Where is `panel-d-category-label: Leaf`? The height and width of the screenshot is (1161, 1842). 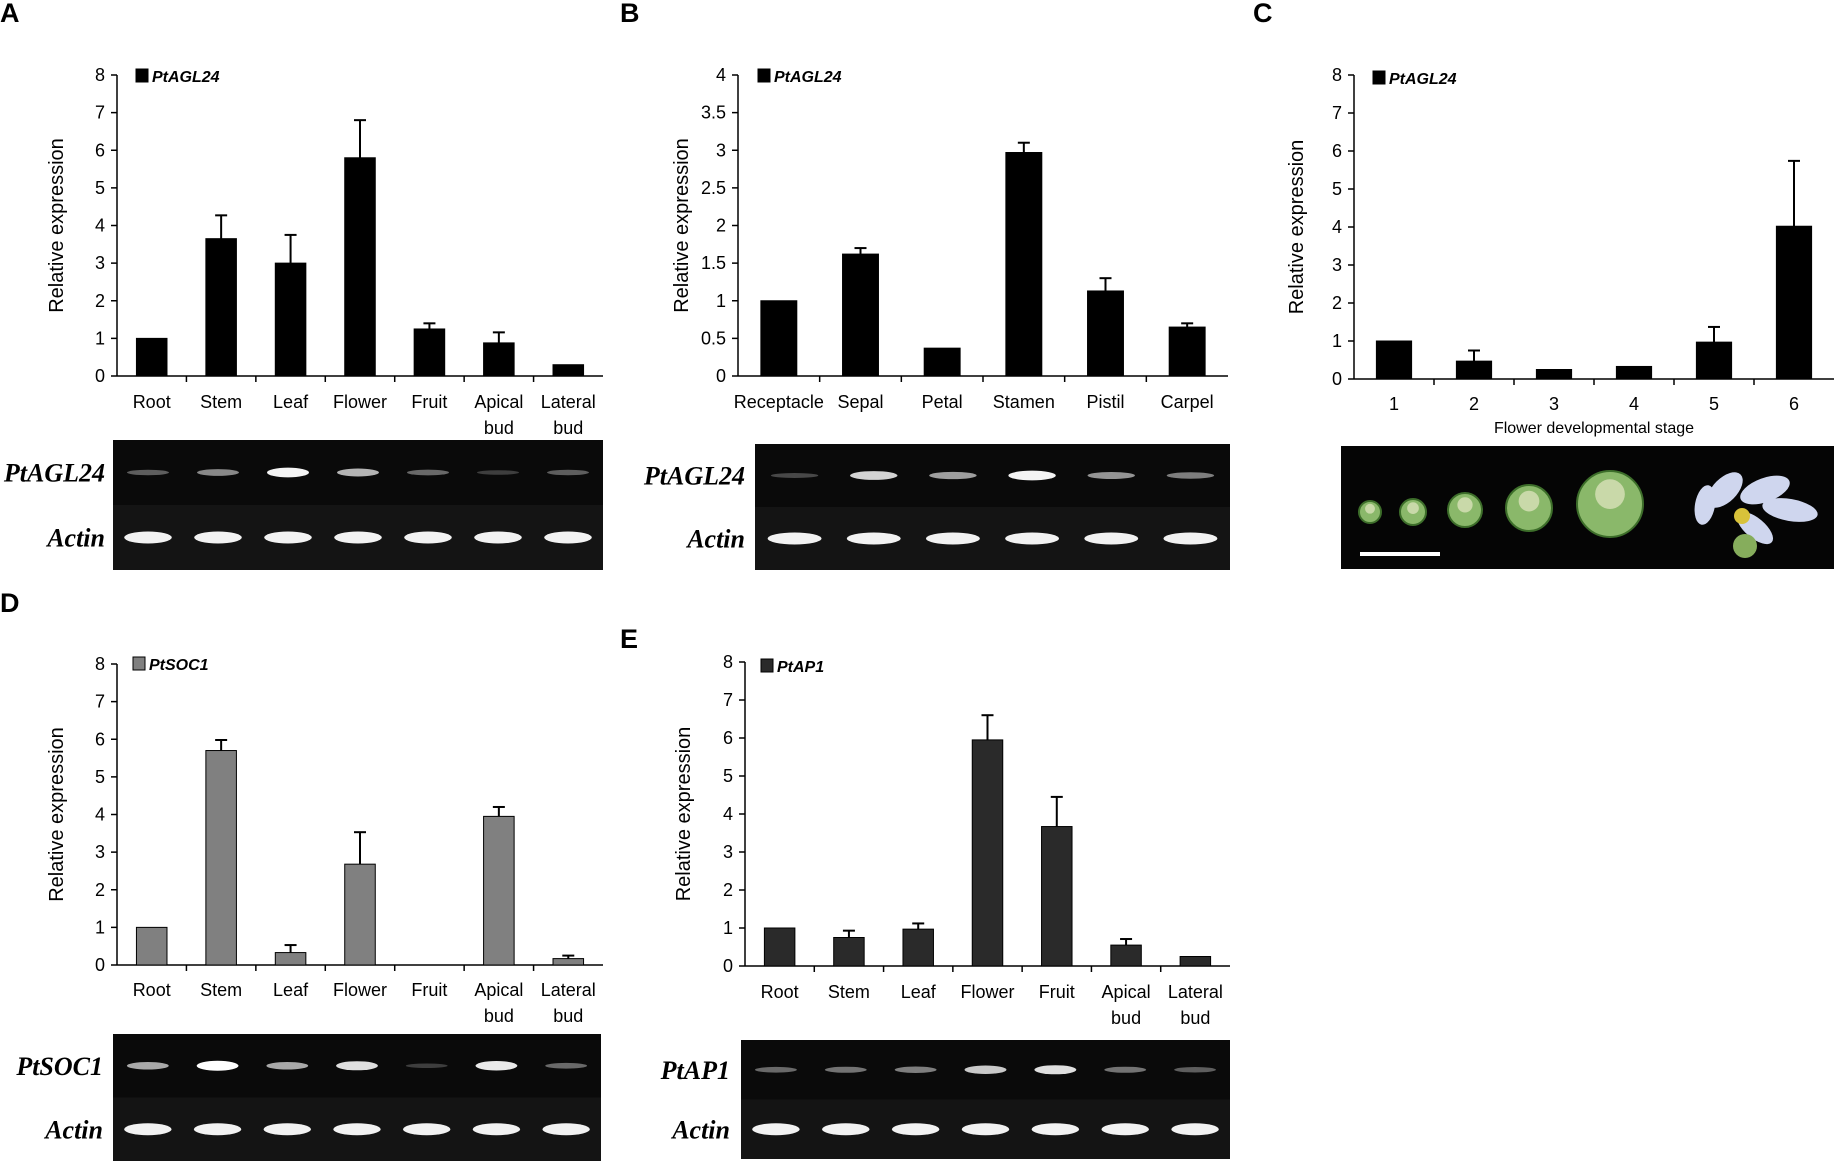 panel-d-category-label: Leaf is located at coordinates (291, 990).